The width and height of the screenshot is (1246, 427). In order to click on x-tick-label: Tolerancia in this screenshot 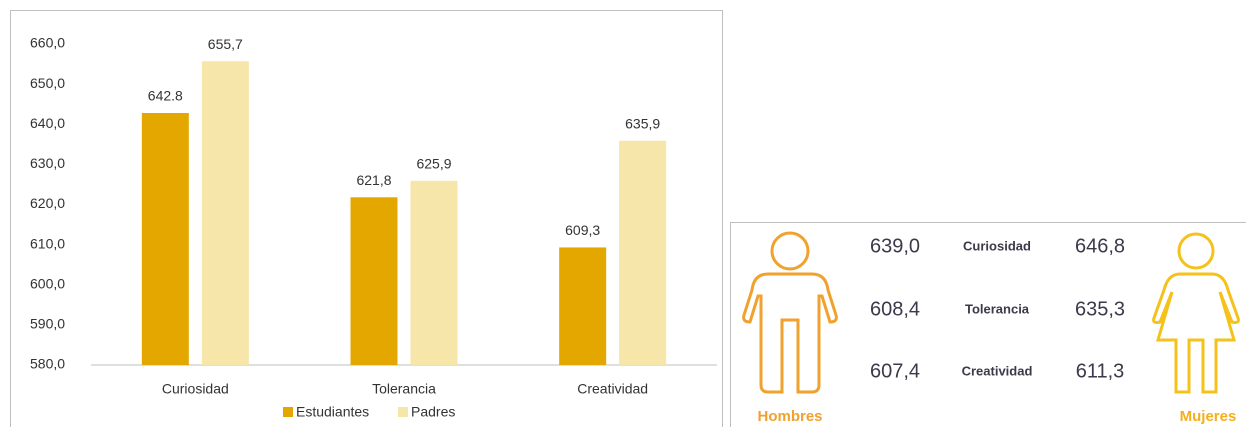, I will do `click(404, 389)`.